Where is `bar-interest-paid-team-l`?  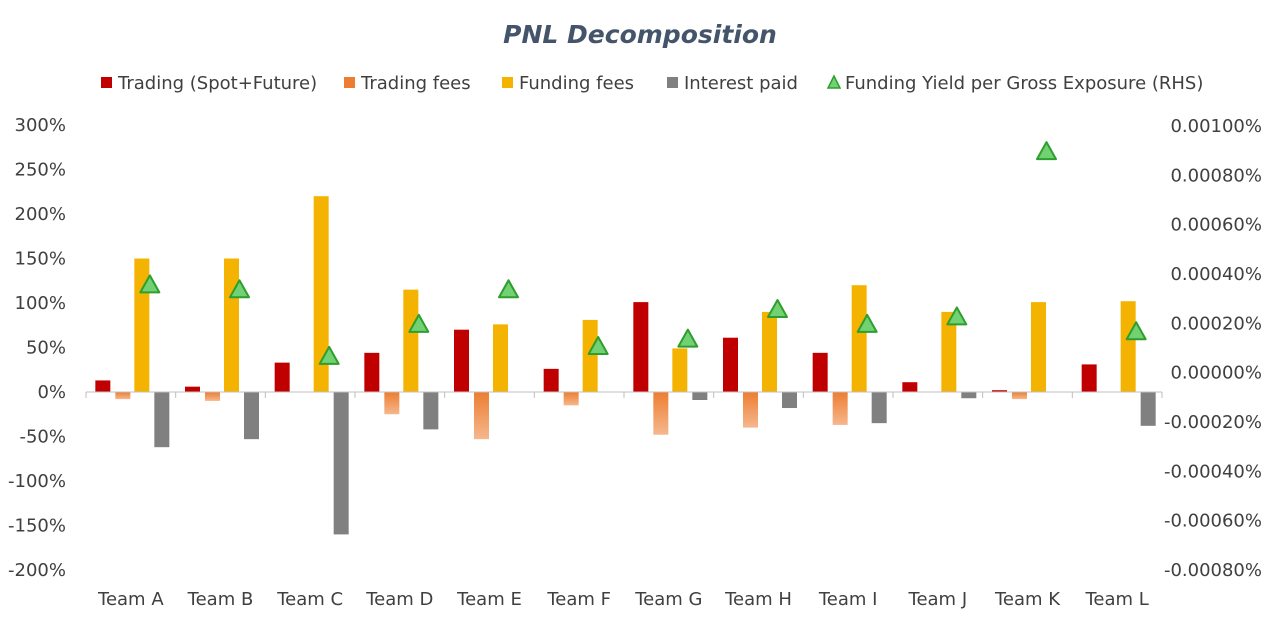
bar-interest-paid-team-l is located at coordinates (1148, 409).